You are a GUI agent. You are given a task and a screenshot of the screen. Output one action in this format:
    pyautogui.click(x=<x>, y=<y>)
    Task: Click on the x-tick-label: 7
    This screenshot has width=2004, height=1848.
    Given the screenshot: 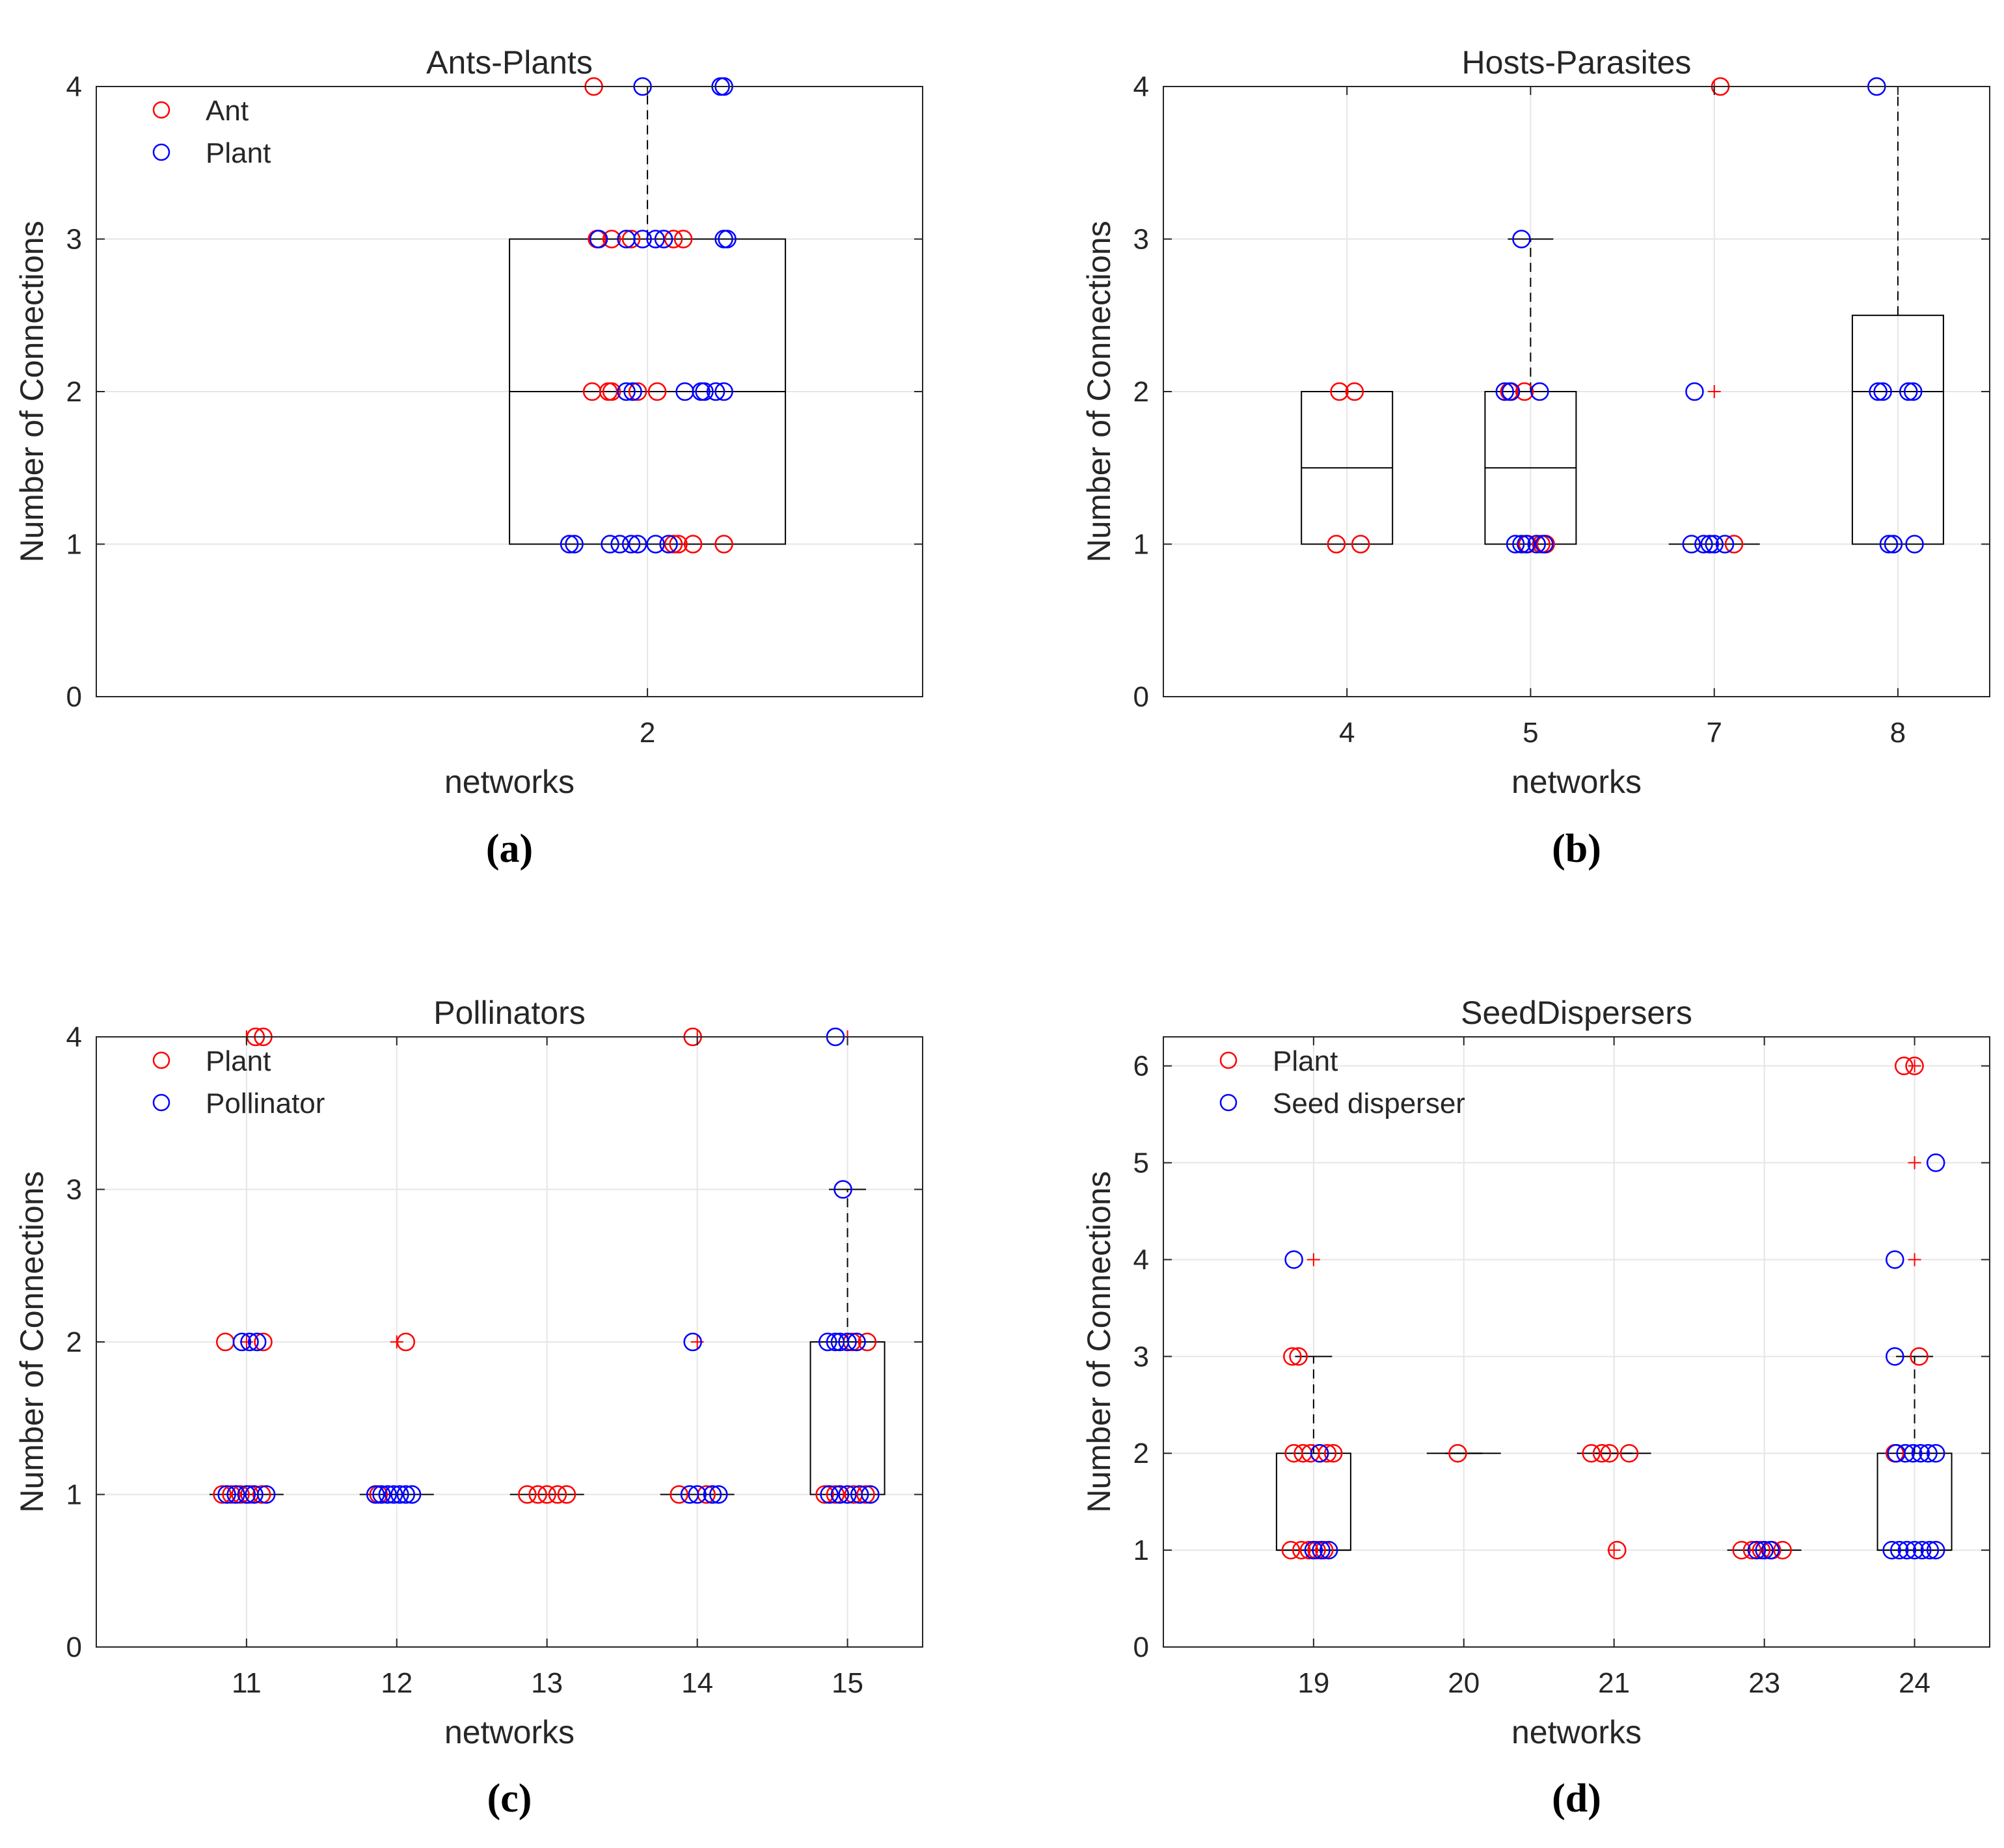 What is the action you would take?
    pyautogui.click(x=1714, y=733)
    